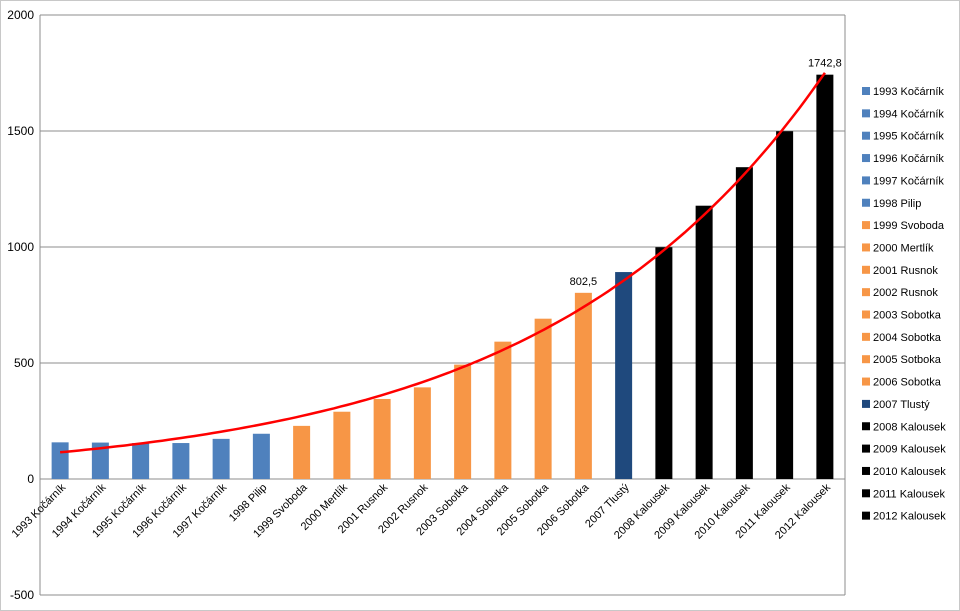 The width and height of the screenshot is (960, 611). What do you see at coordinates (909, 450) in the screenshot?
I see `legend-label: 2009 Kalousek` at bounding box center [909, 450].